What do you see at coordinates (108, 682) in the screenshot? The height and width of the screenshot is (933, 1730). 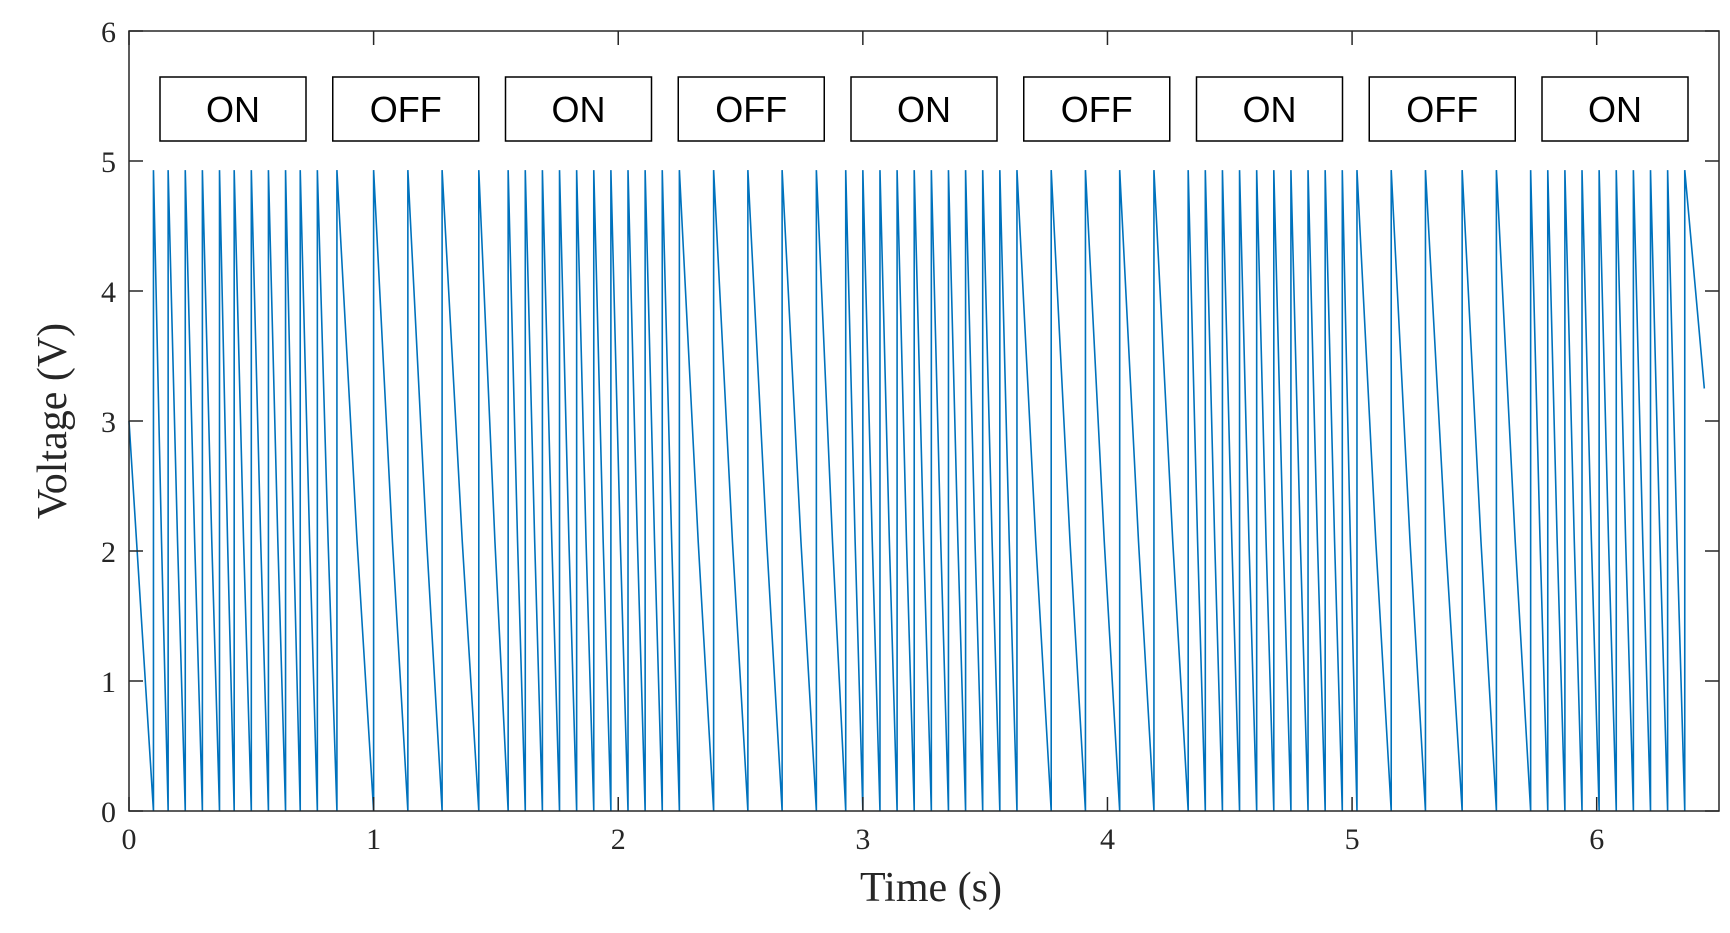 I see `y-tick-label: 1` at bounding box center [108, 682].